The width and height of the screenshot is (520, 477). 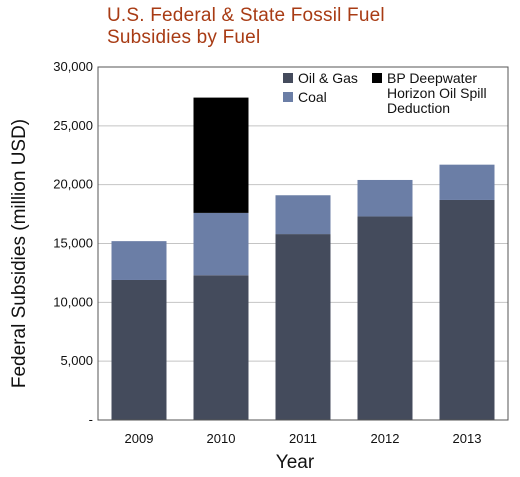 I want to click on x-axis-label: Year, so click(x=295, y=462).